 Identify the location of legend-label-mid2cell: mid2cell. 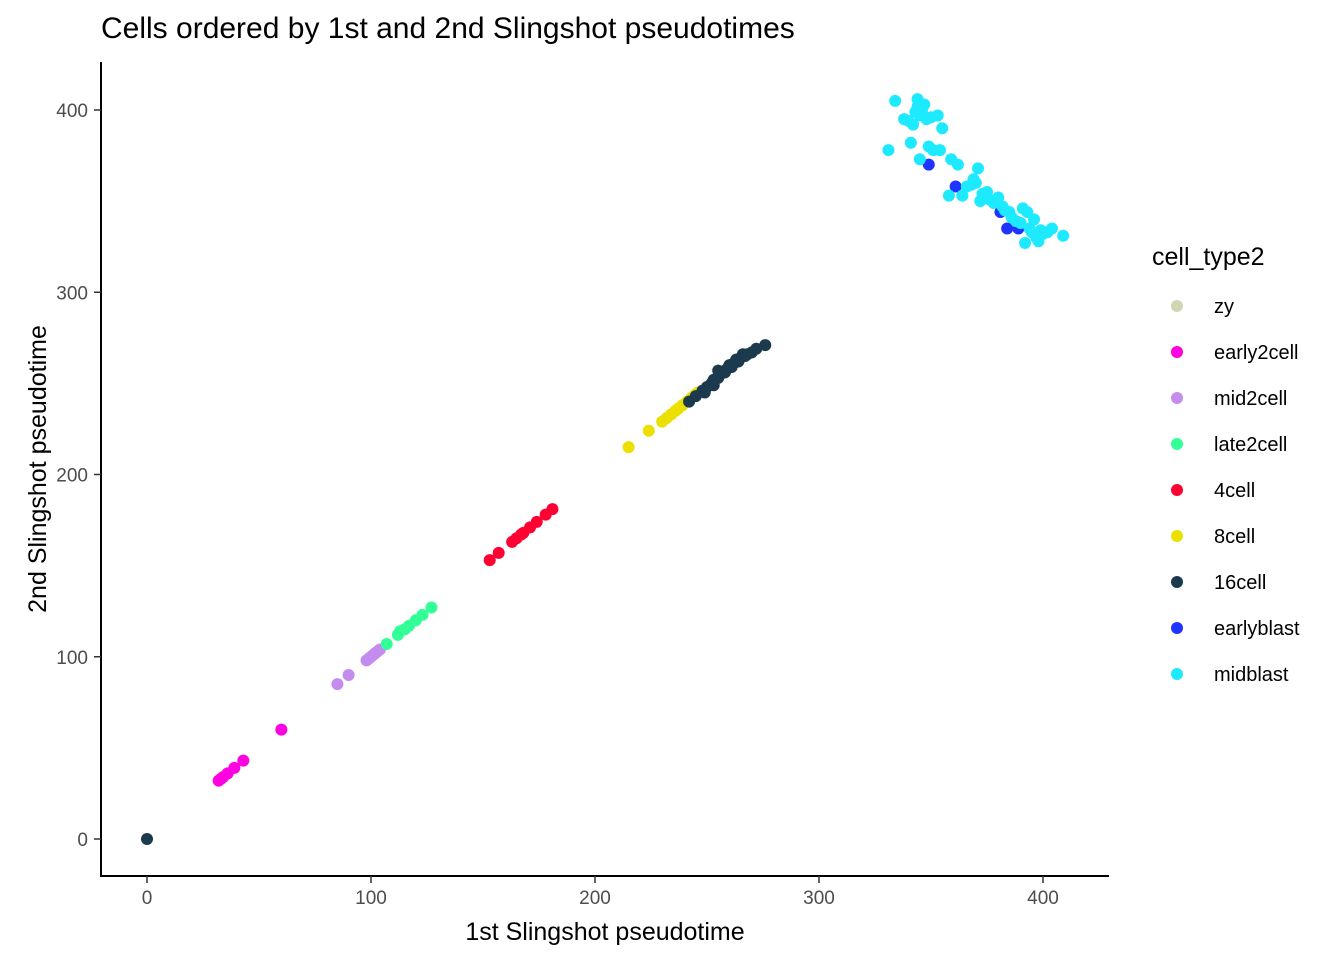
(1250, 399).